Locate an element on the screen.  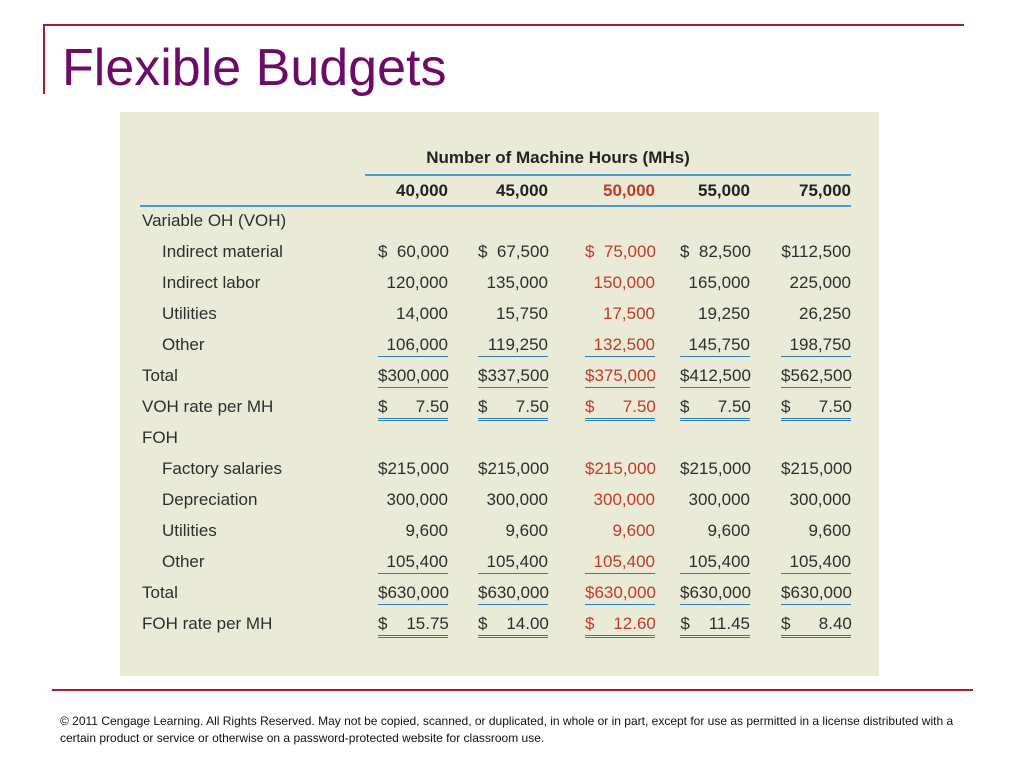
table-cell: $ 12.60 is located at coordinates (620, 625).